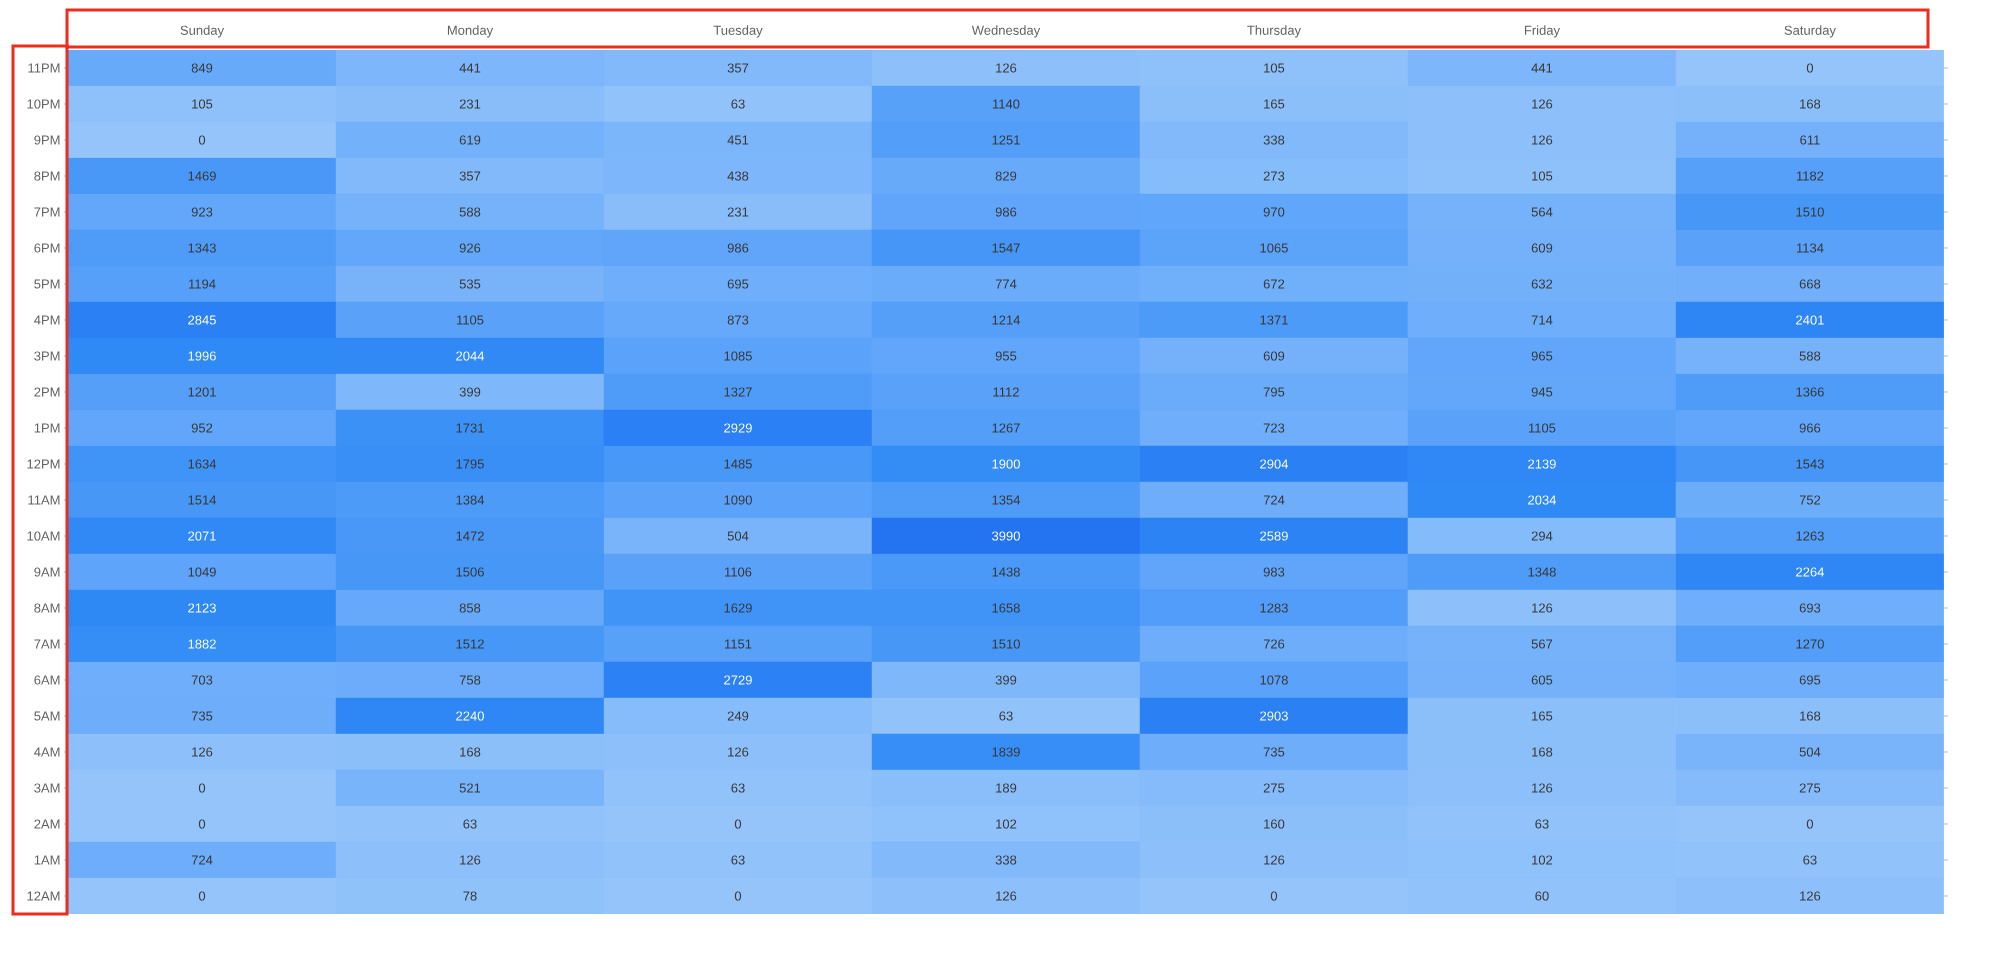  I want to click on data-label: 1543, so click(1810, 464).